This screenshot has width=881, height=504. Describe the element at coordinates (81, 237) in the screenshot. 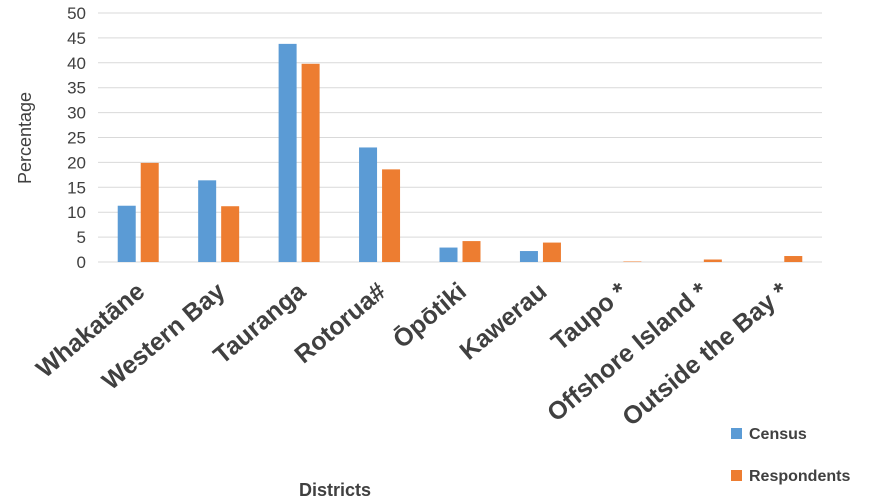

I see `y-tick-label: 5` at that location.